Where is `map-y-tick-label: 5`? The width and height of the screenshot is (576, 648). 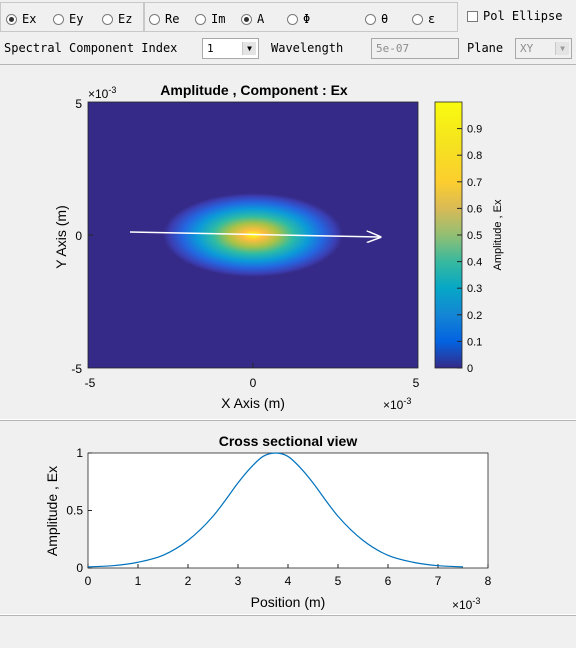 map-y-tick-label: 5 is located at coordinates (78, 104).